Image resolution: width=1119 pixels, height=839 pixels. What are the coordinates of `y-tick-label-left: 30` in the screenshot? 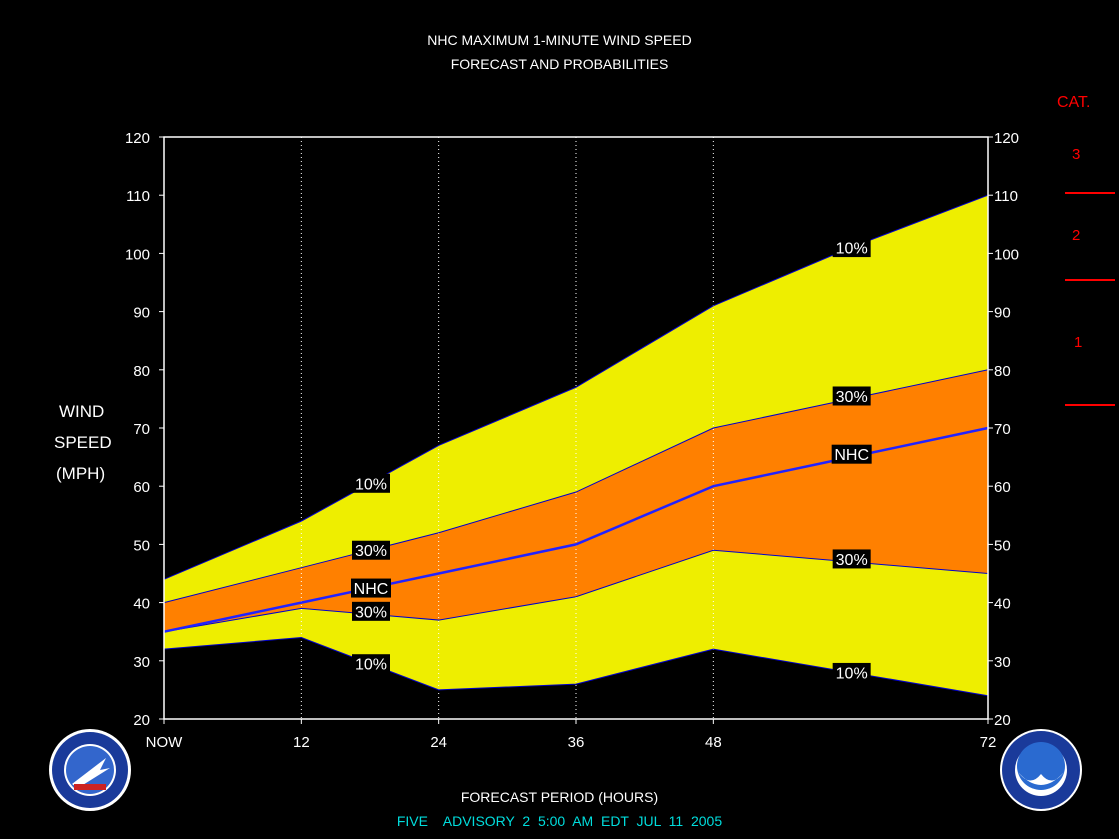 It's located at (141, 662).